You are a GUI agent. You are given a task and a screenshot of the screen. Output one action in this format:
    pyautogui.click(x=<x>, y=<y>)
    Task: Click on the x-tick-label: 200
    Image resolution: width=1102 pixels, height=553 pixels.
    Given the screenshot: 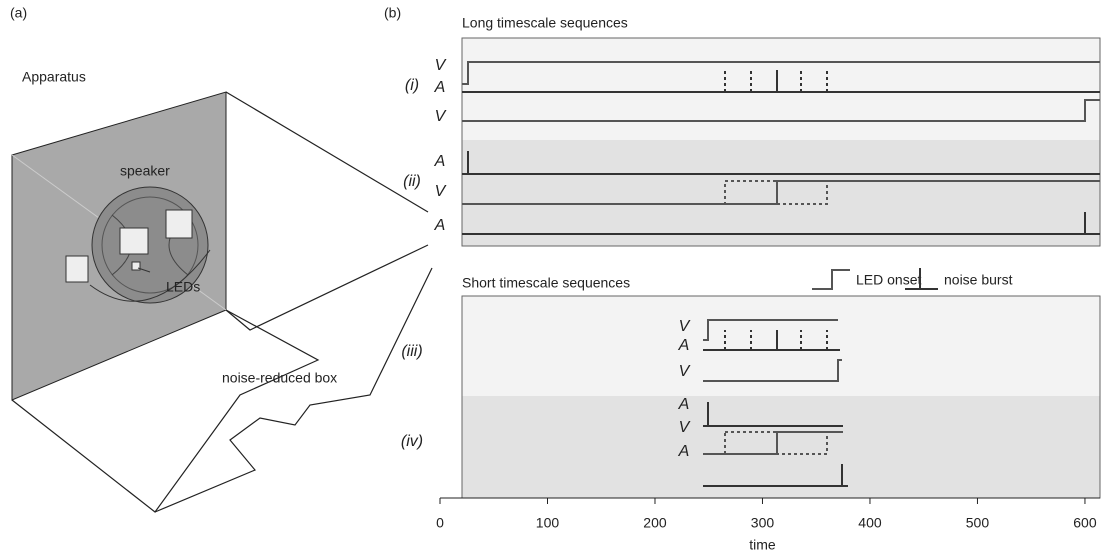 What is the action you would take?
    pyautogui.click(x=655, y=523)
    